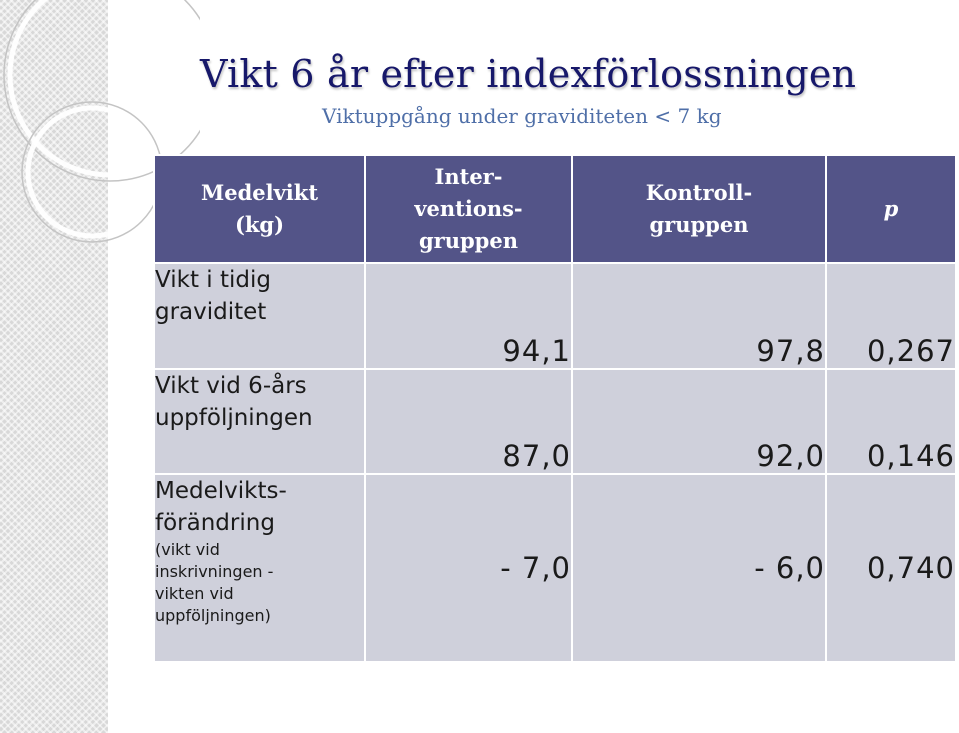 The image size is (959, 733). Describe the element at coordinates (468, 176) in the screenshot. I see `header-line: Inter-` at that location.